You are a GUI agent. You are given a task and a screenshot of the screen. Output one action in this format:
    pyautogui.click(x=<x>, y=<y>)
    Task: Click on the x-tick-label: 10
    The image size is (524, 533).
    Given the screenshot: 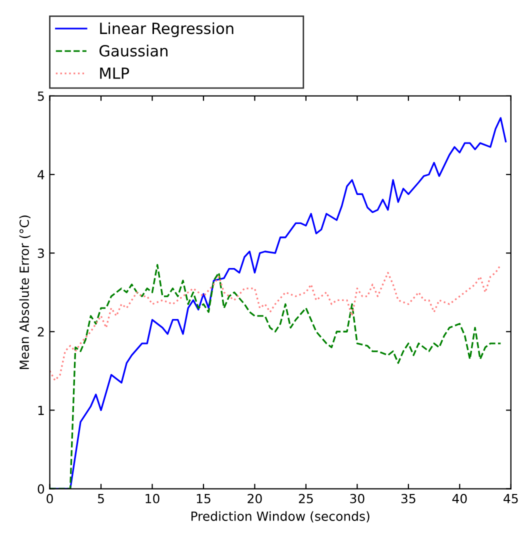 What is the action you would take?
    pyautogui.click(x=153, y=499)
    